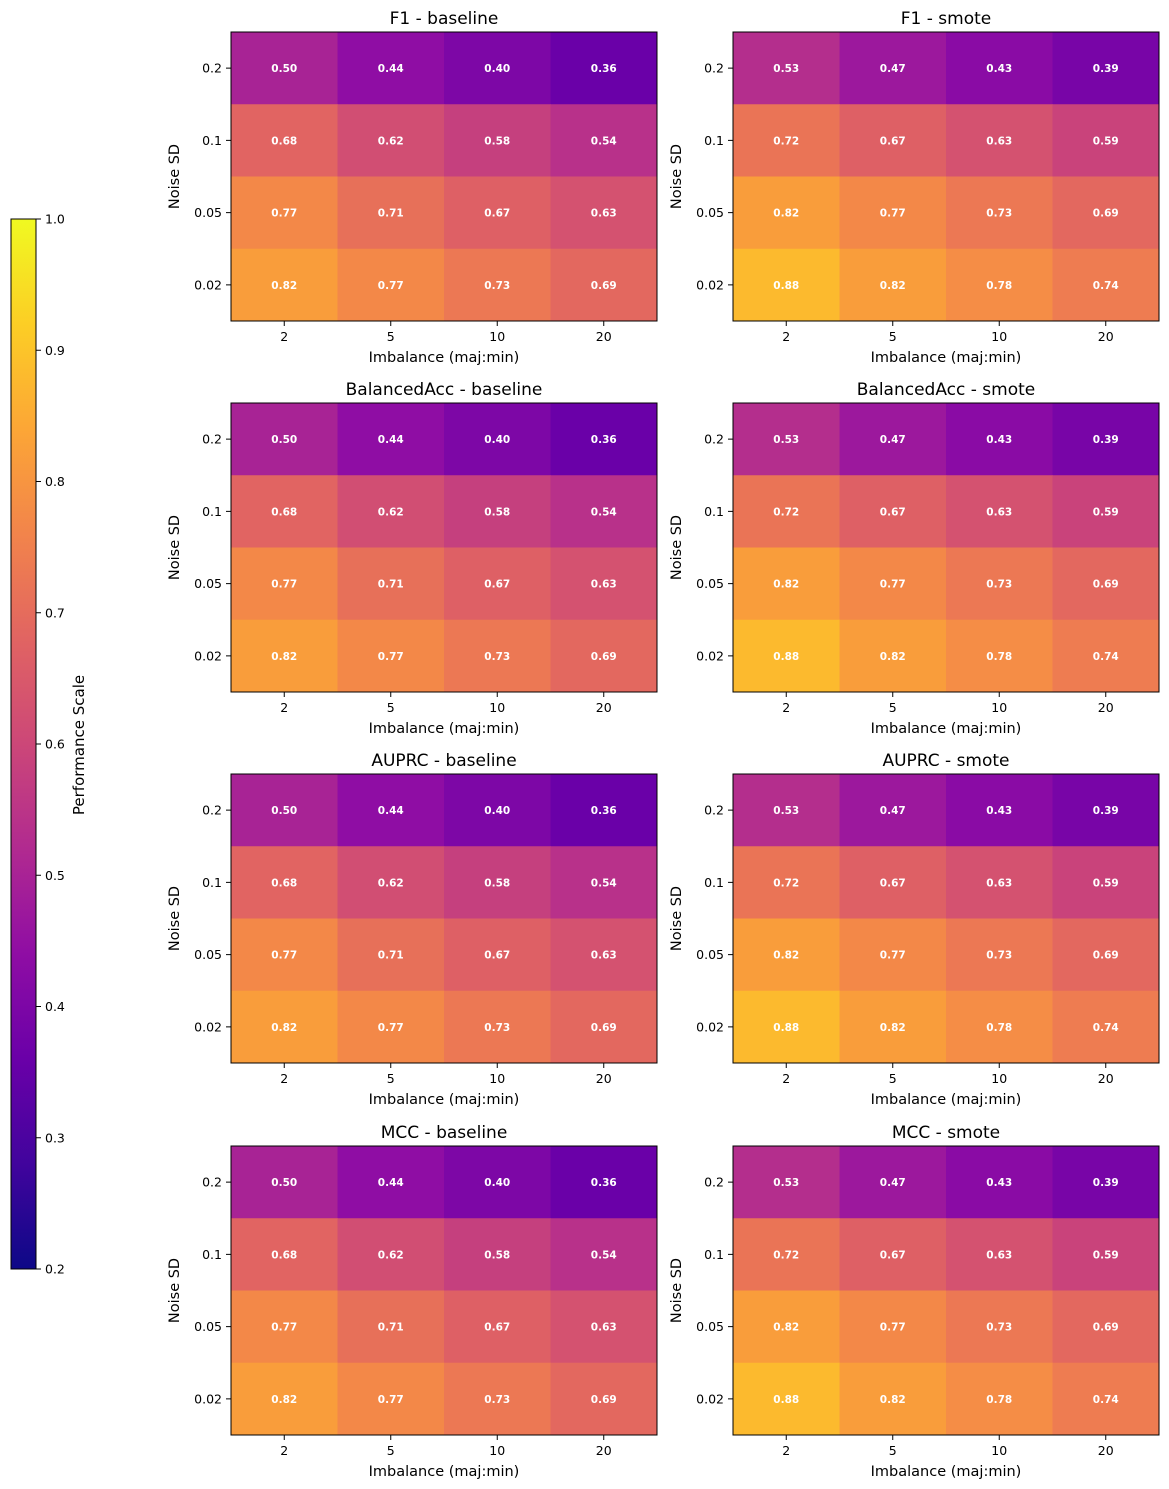  What do you see at coordinates (604, 336) in the screenshot?
I see `x-tick-label: 20` at bounding box center [604, 336].